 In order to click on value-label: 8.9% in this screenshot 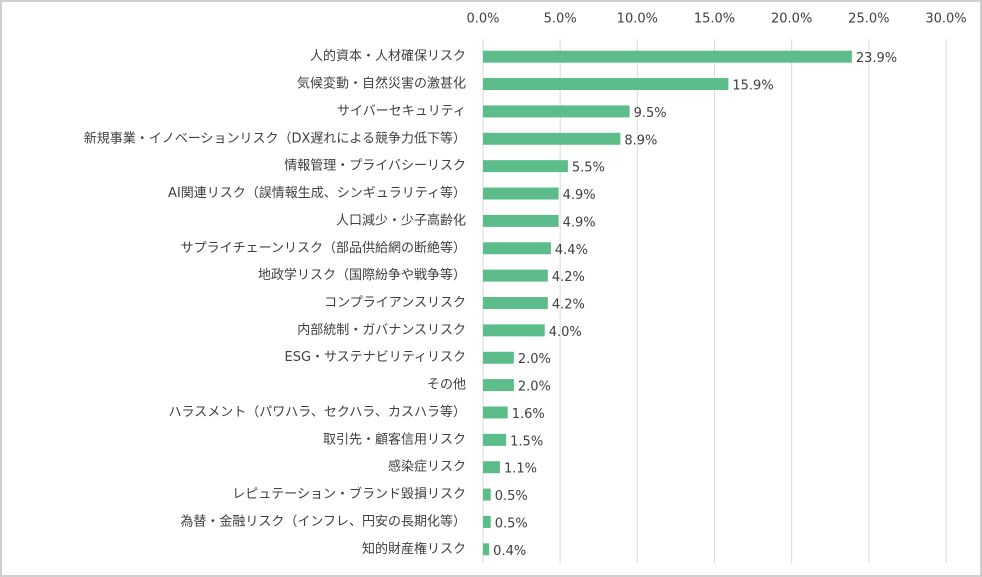, I will do `click(640, 140)`.